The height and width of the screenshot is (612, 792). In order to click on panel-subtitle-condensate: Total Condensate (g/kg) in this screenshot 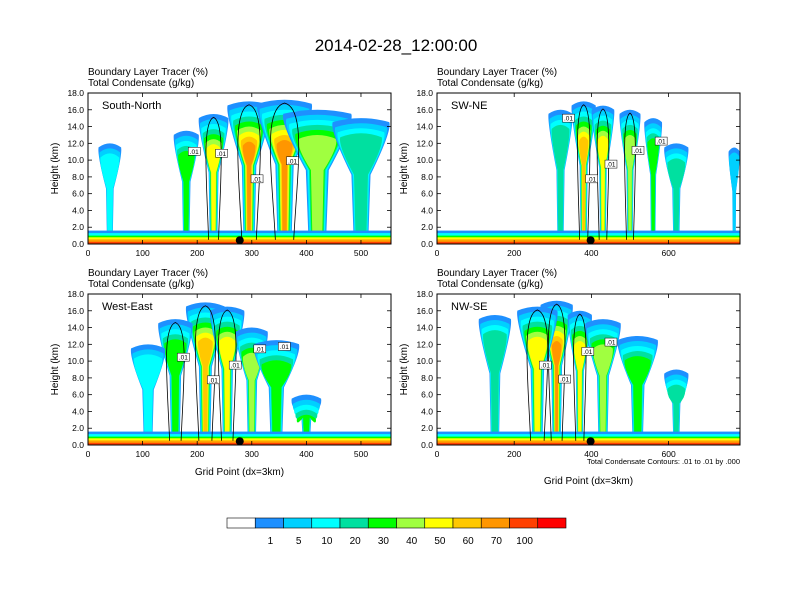, I will do `click(490, 284)`.